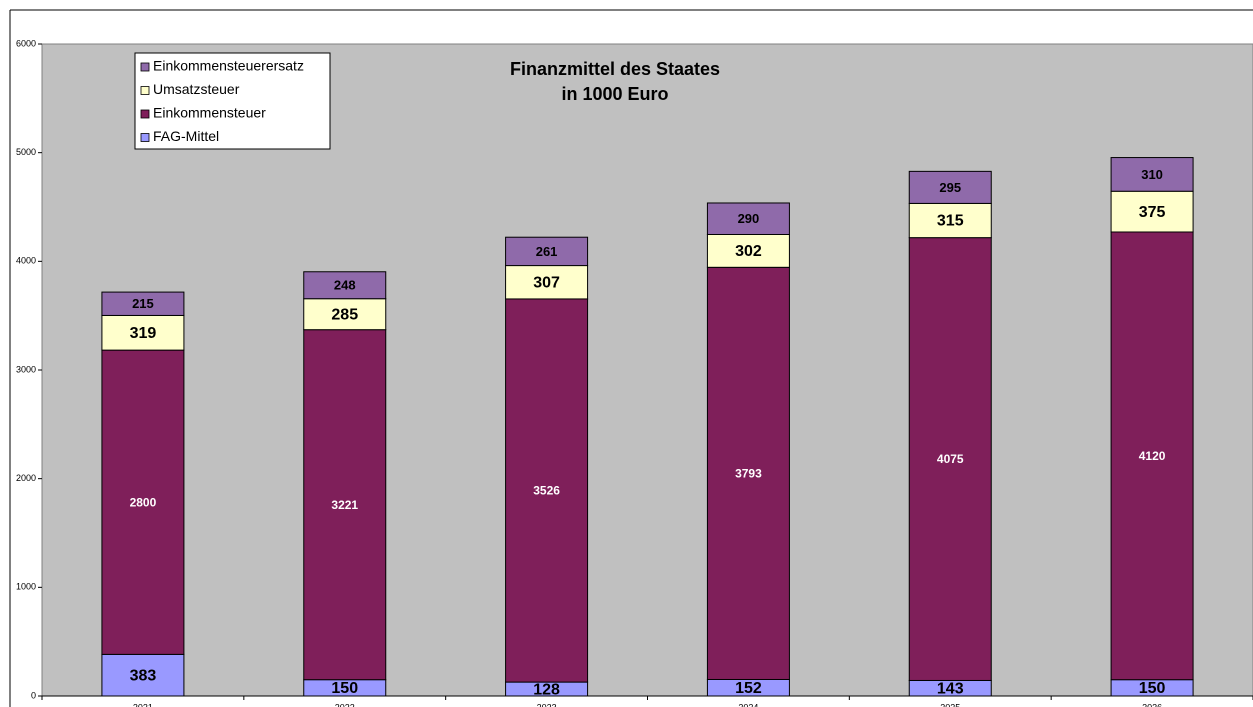 This screenshot has height=707, width=1253. What do you see at coordinates (228, 66) in the screenshot?
I see `legend-label: Einkommensteuerersatz` at bounding box center [228, 66].